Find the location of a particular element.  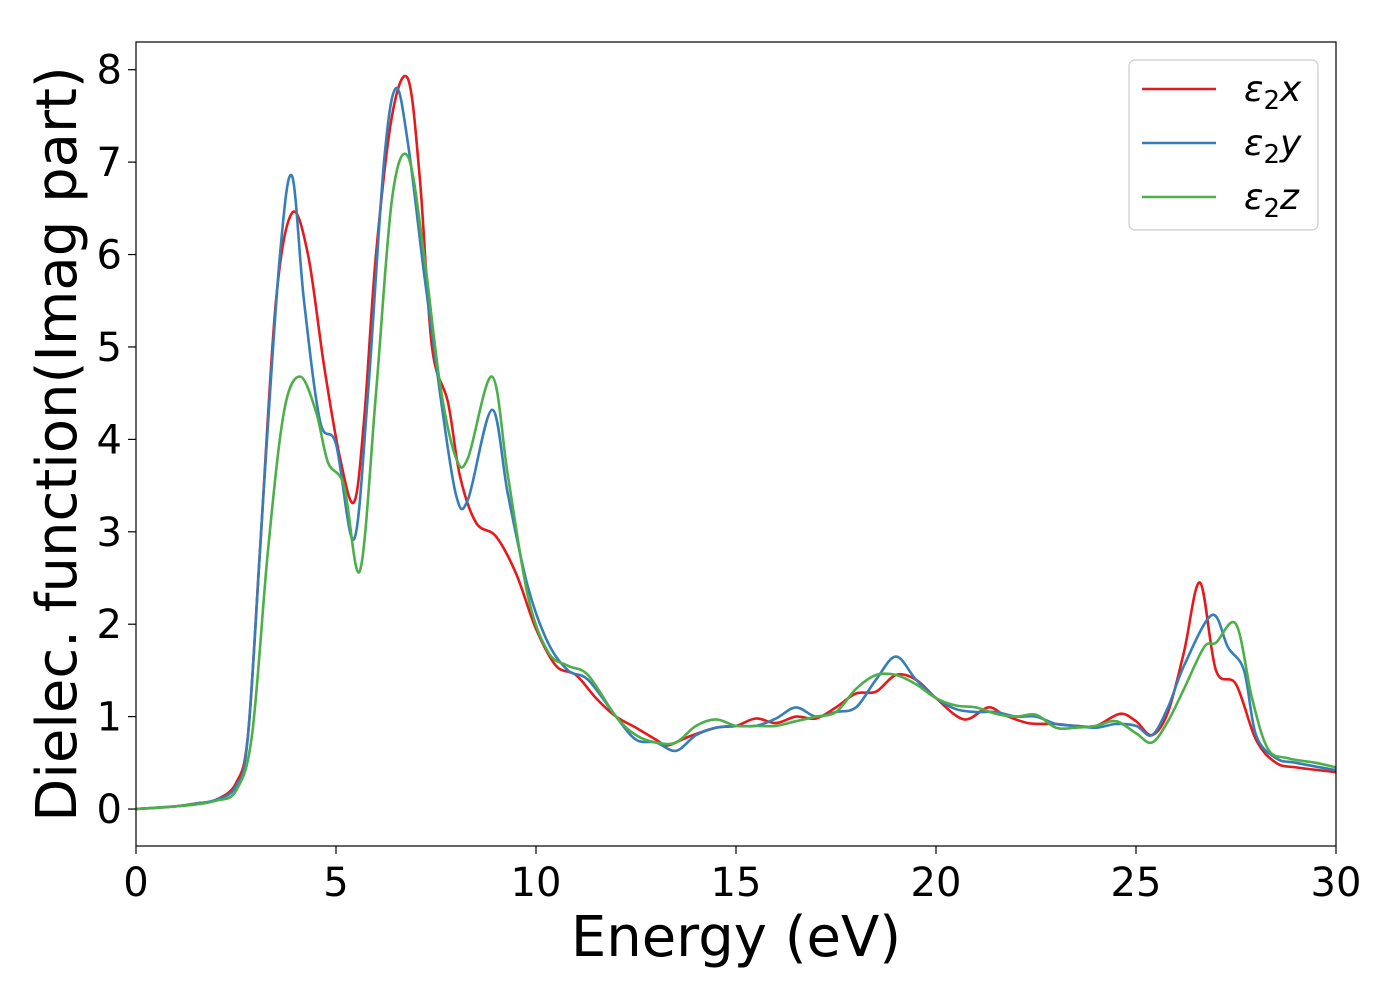

y-tick-label: 0 is located at coordinates (109, 810).